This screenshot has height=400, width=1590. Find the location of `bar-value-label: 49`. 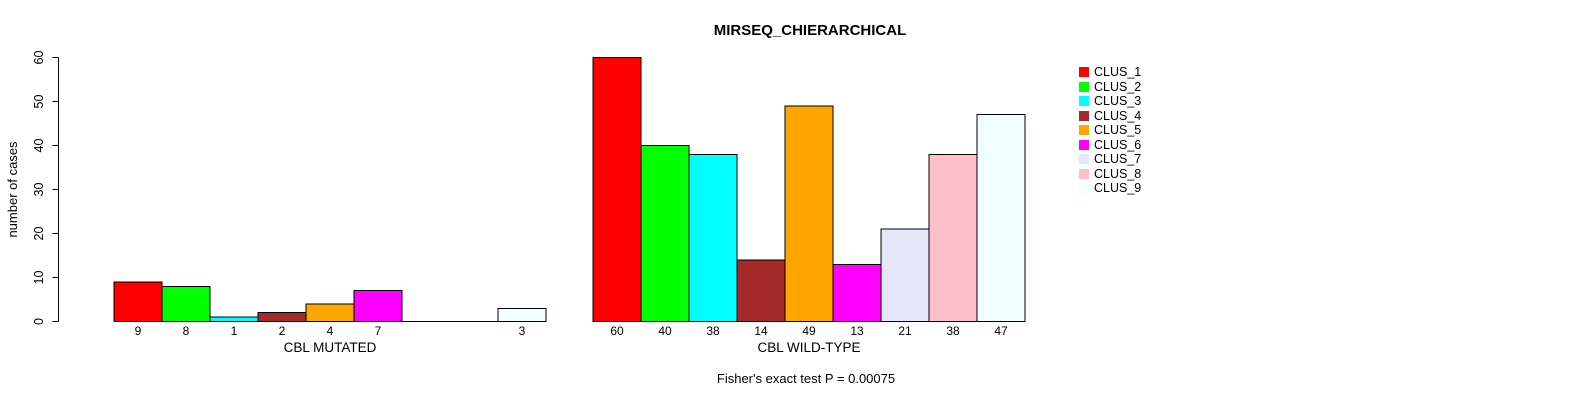

bar-value-label: 49 is located at coordinates (809, 331).